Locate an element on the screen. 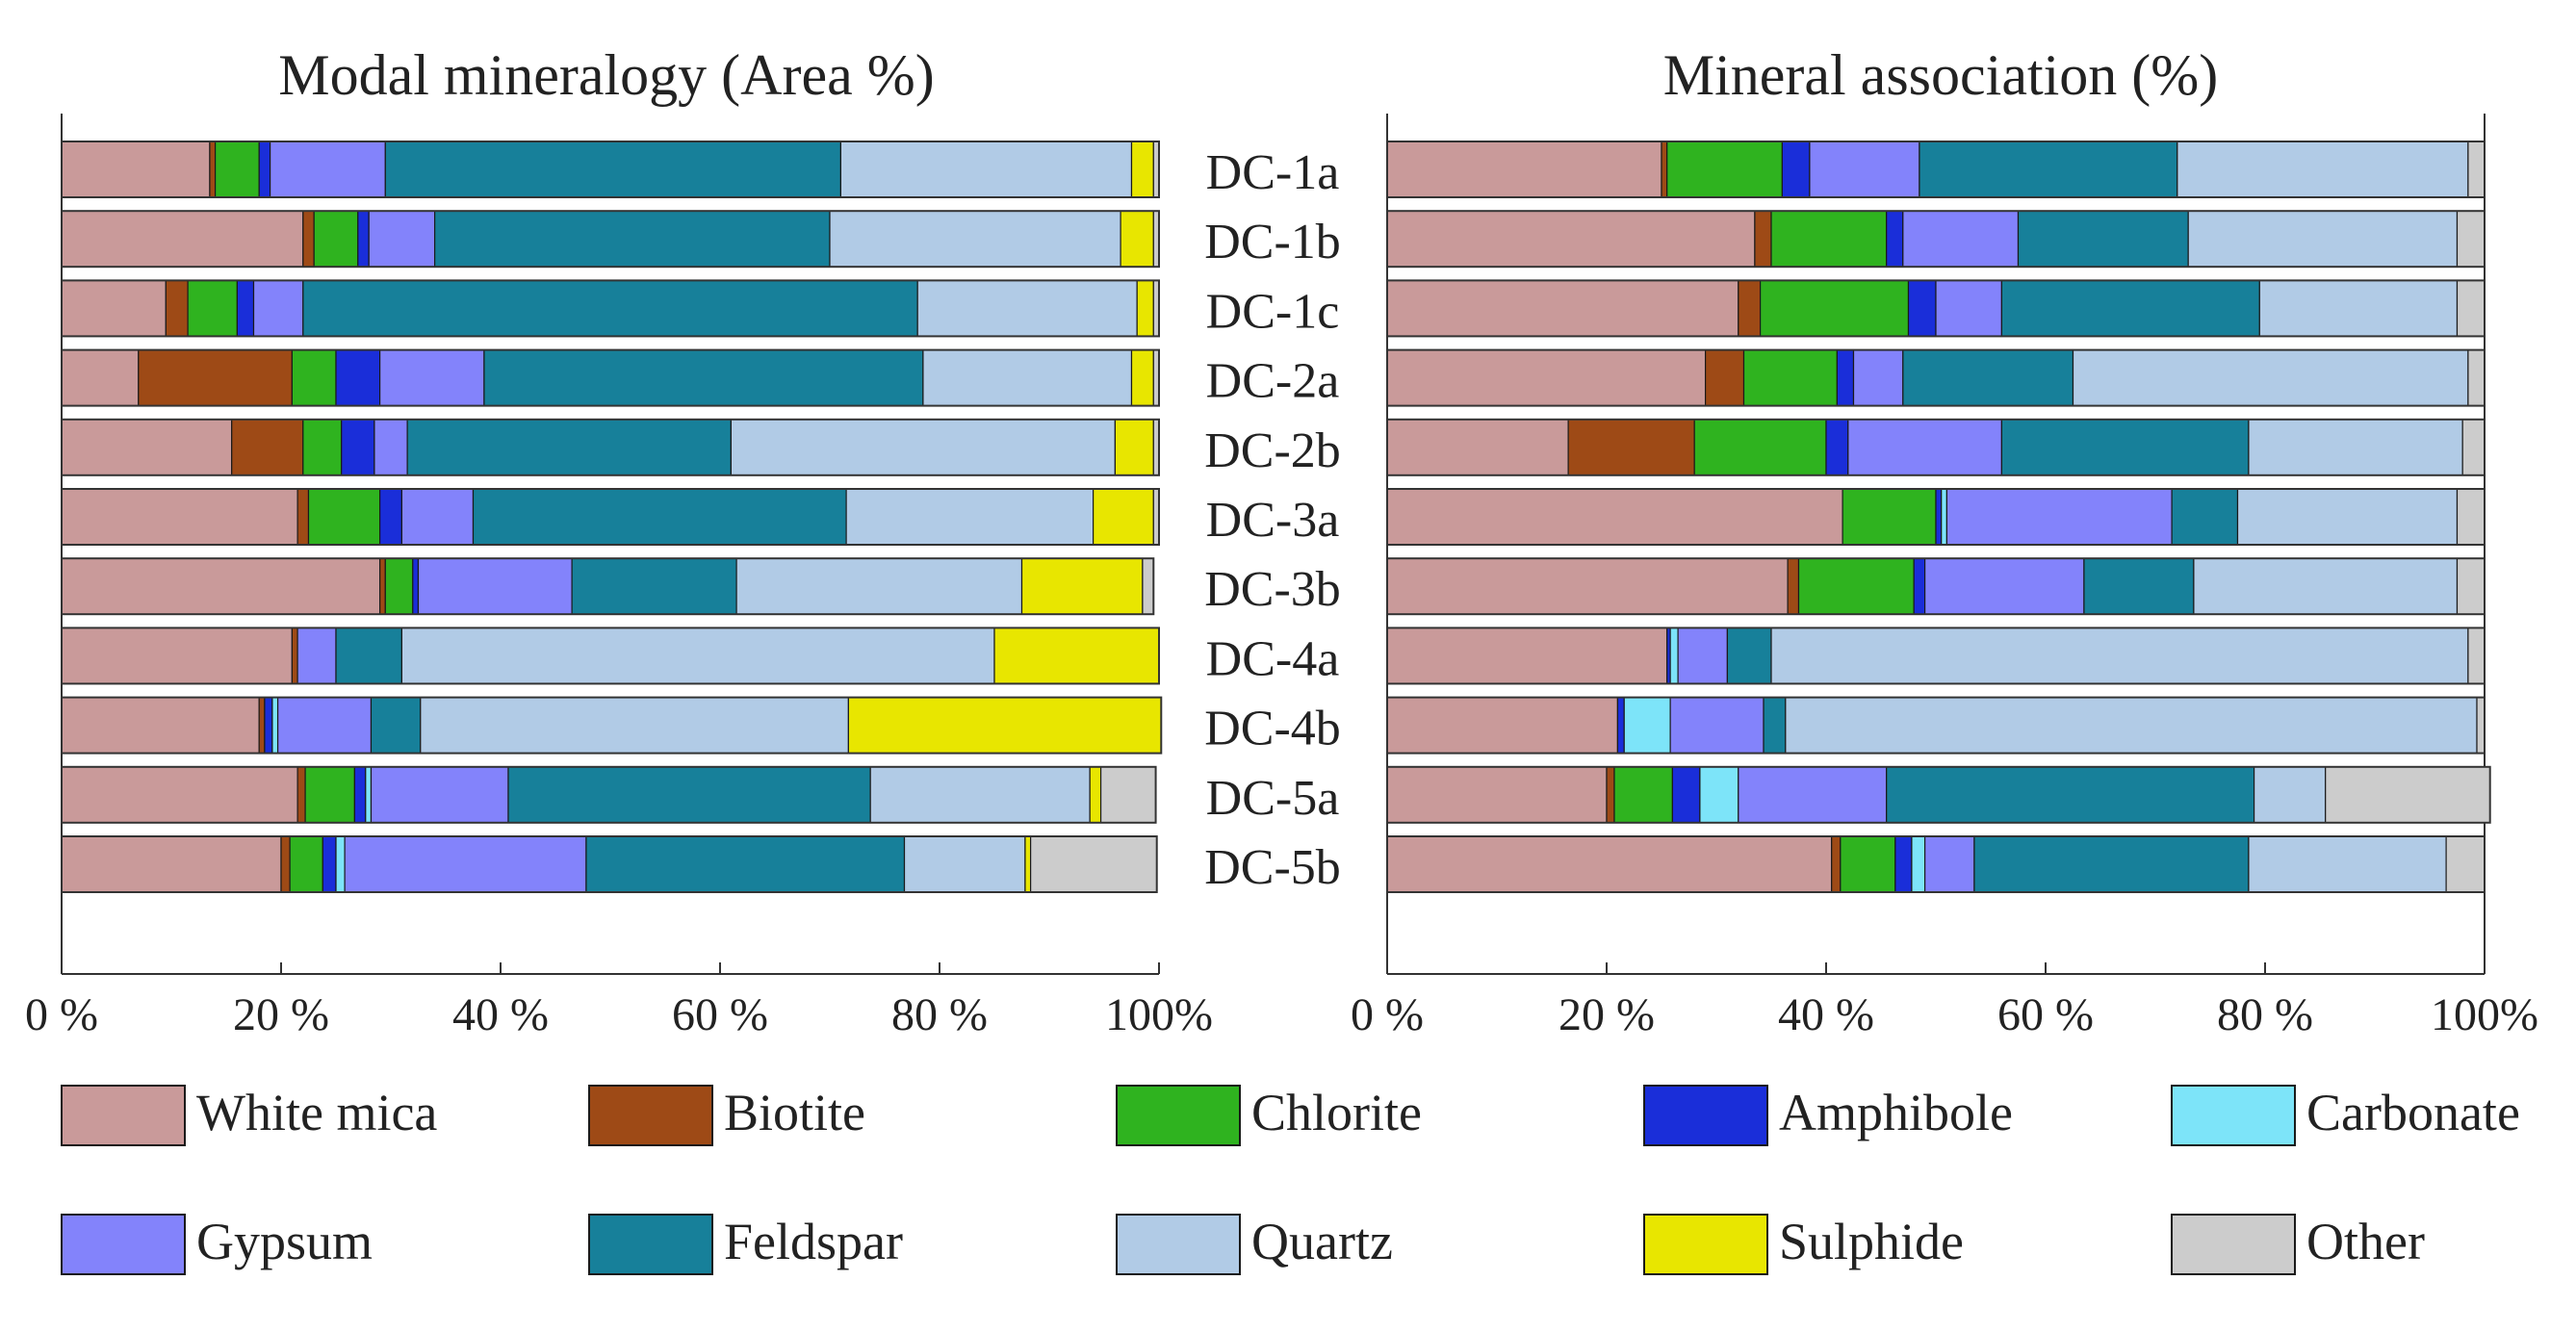 Image resolution: width=2576 pixels, height=1332 pixels. legend-label: Feldspar is located at coordinates (813, 1241).